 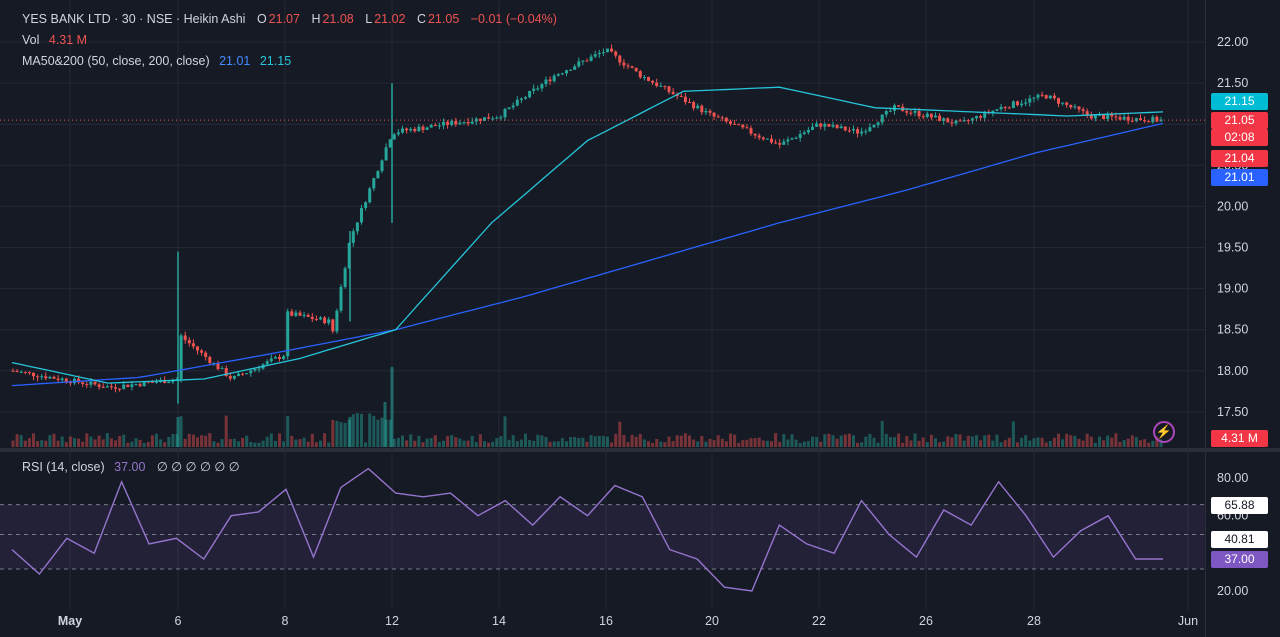 I want to click on flash-icon: ⚡, so click(x=1164, y=432).